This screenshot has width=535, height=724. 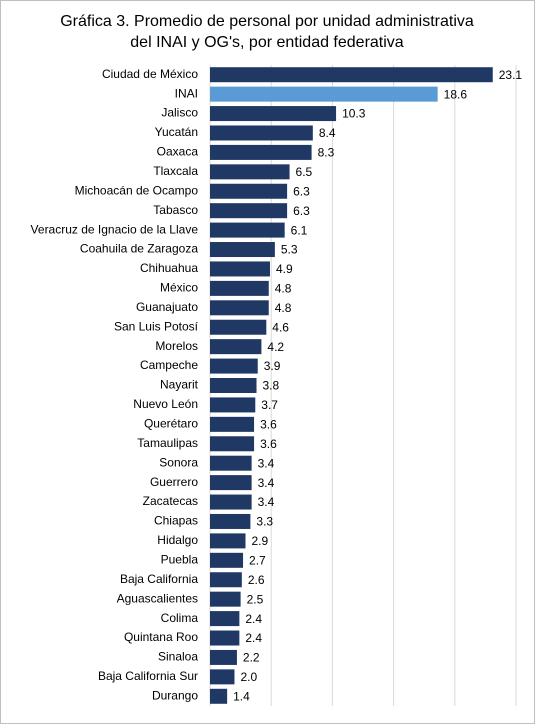 What do you see at coordinates (280, 327) in the screenshot?
I see `value-label: 4.6` at bounding box center [280, 327].